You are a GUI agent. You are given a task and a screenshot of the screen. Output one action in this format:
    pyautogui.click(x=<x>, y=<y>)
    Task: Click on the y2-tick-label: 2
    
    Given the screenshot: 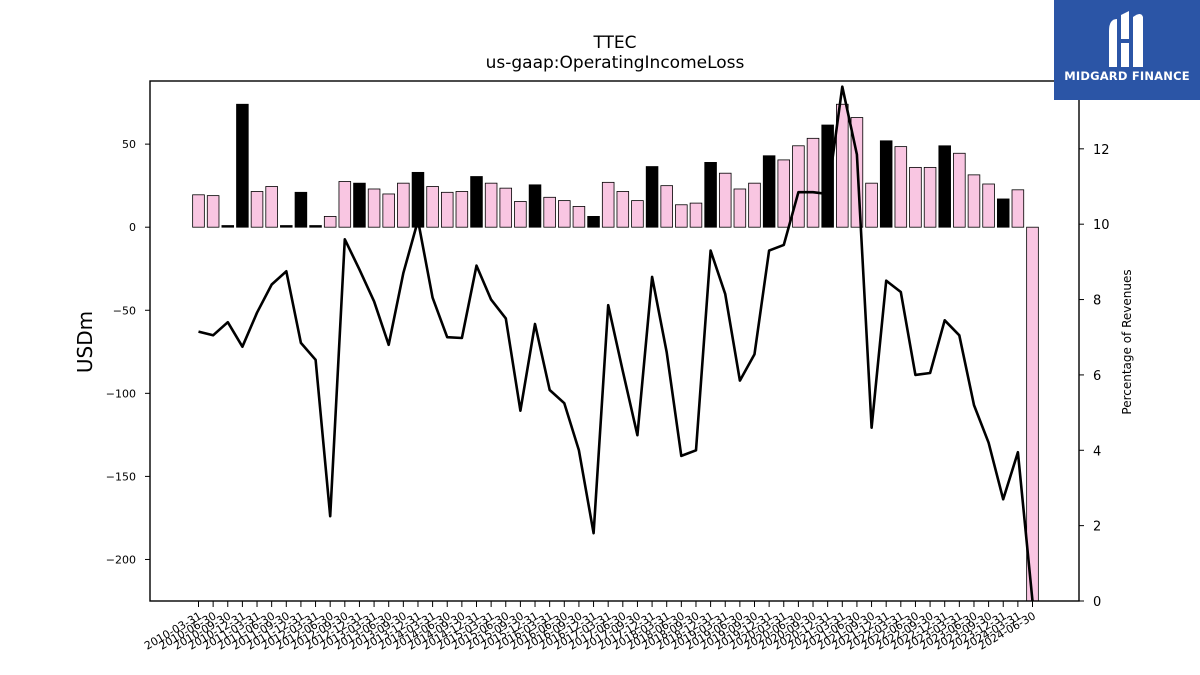 What is the action you would take?
    pyautogui.click(x=1097, y=527)
    